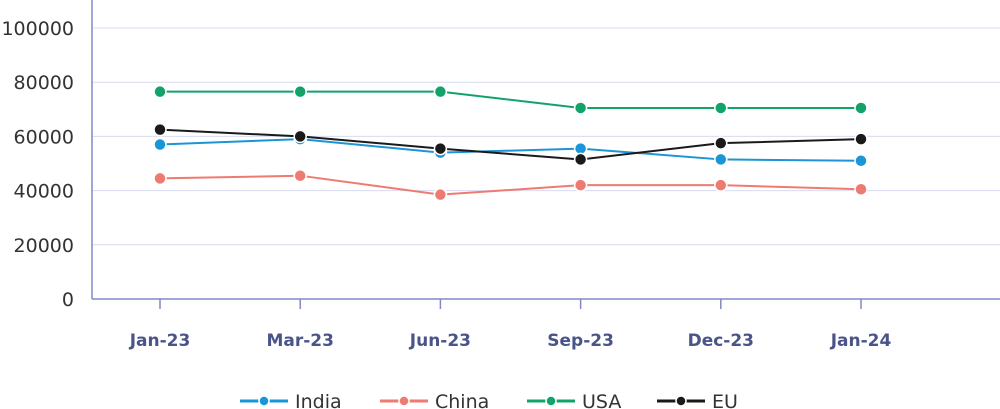 The image size is (1000, 409). I want to click on series-india, so click(510, 150).